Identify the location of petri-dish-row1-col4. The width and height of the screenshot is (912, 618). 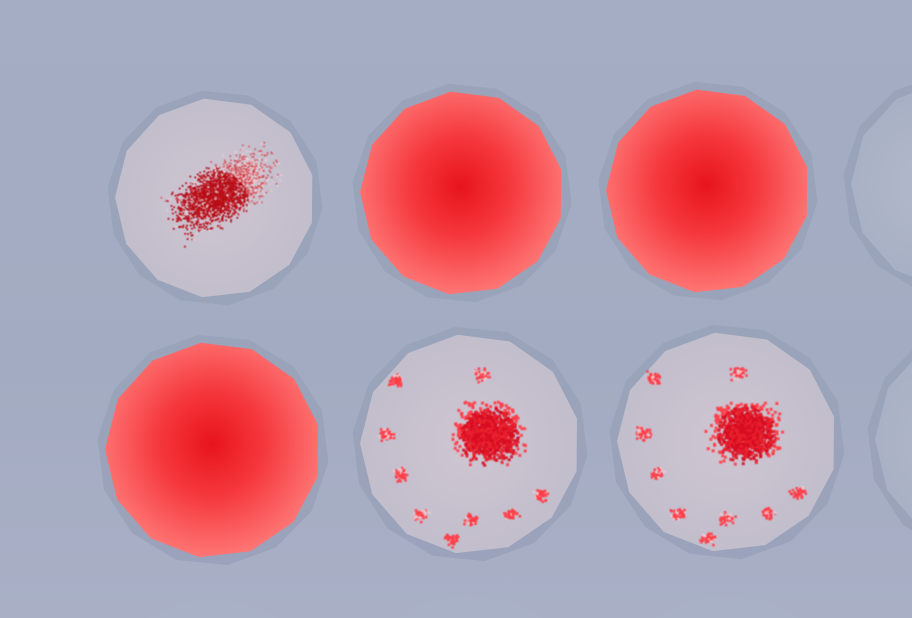
(878, 185).